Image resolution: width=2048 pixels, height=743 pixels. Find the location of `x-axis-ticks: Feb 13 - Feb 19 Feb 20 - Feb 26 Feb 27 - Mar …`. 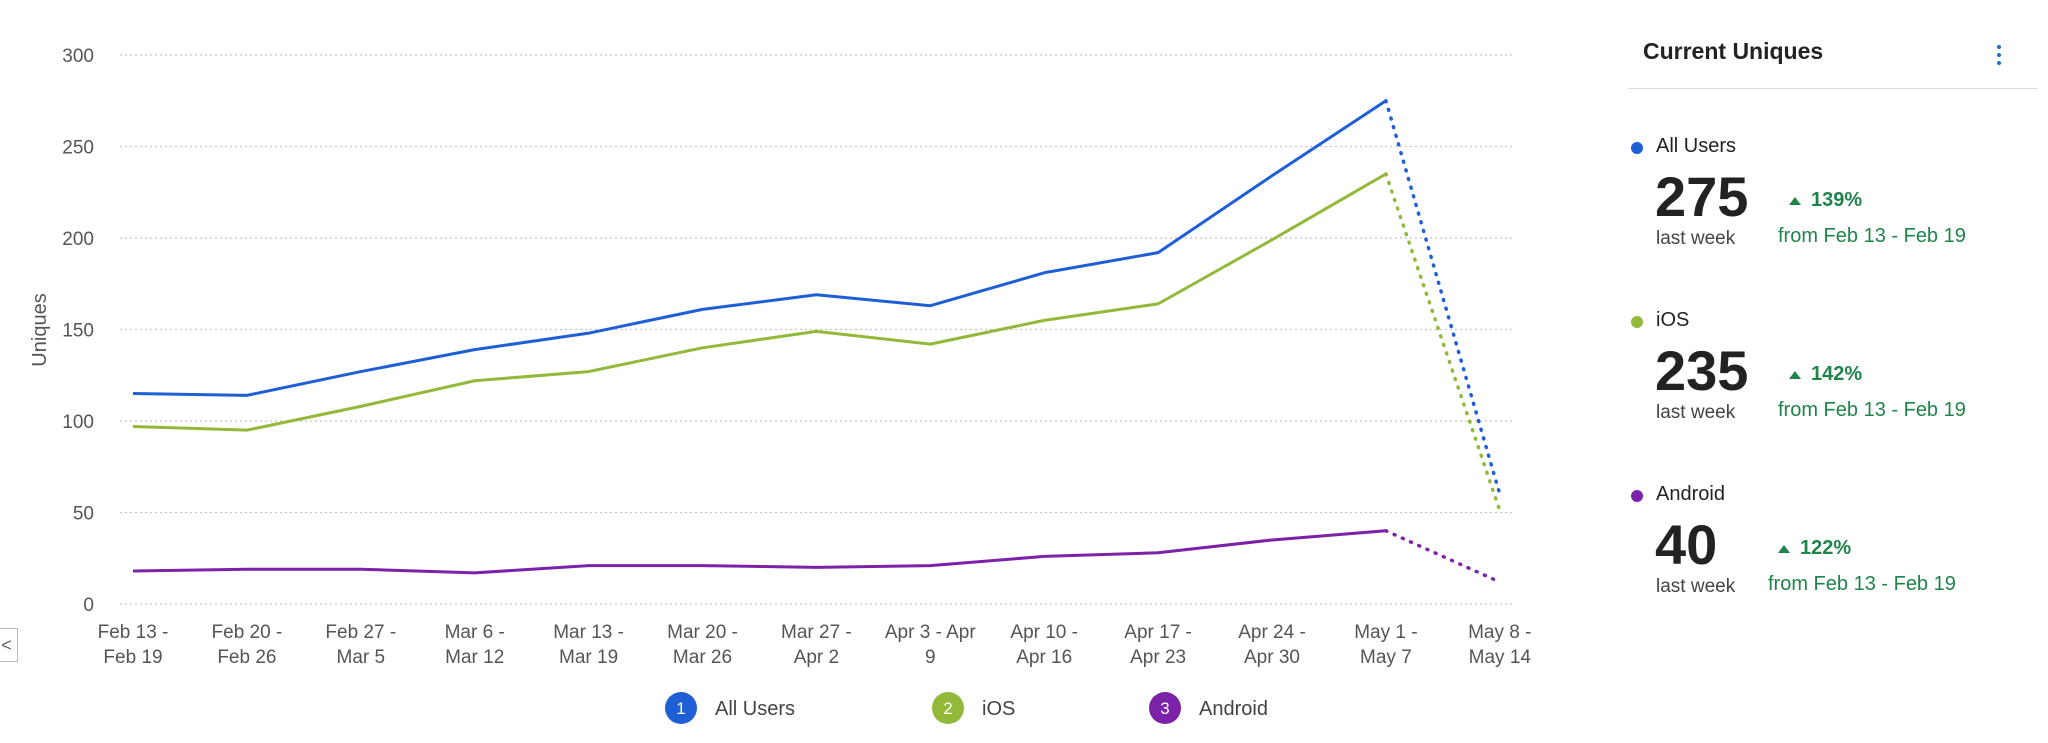

x-axis-ticks: Feb 13 - Feb 19 Feb 20 - Feb 26 Feb 27 - Mar … is located at coordinates (815, 645).